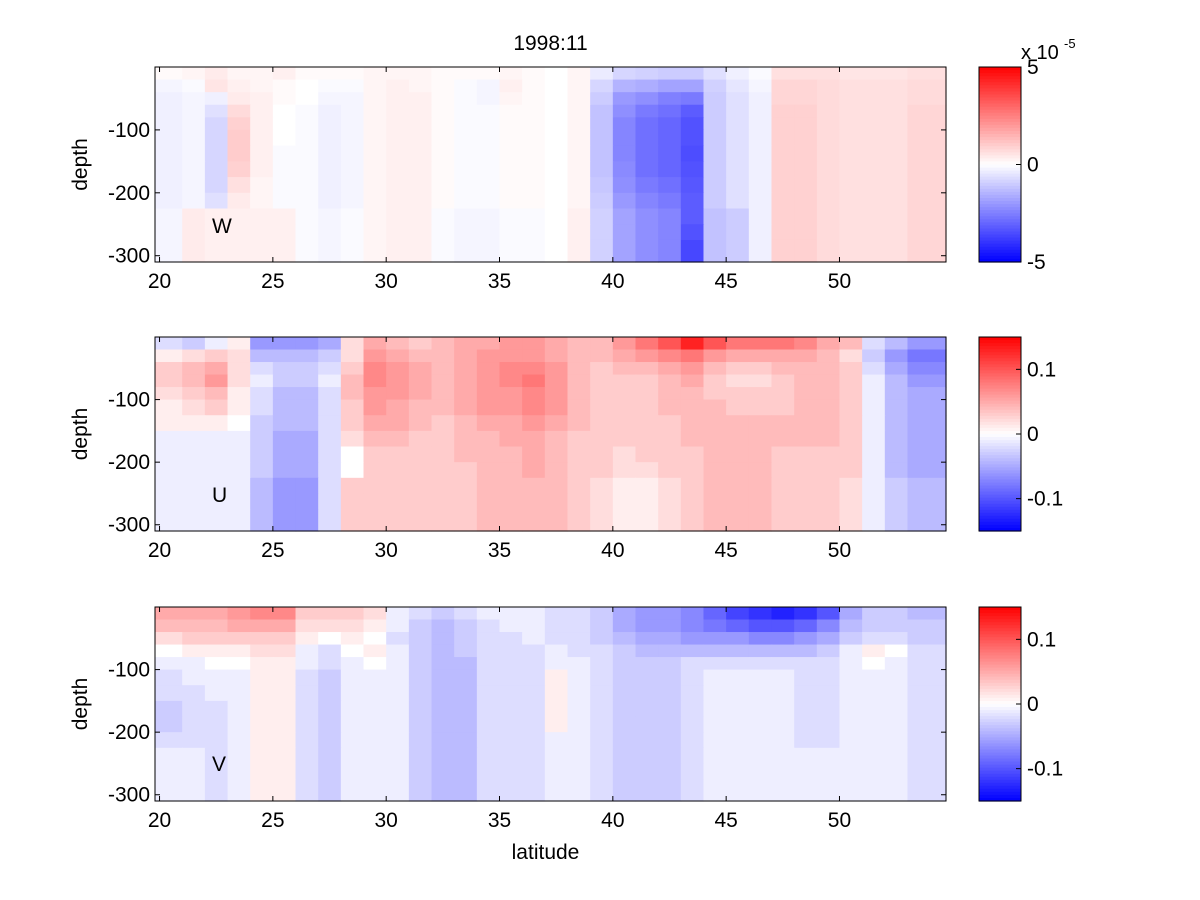 The image size is (1200, 900). Describe the element at coordinates (551, 434) in the screenshot. I see `heatmap-cells` at that location.